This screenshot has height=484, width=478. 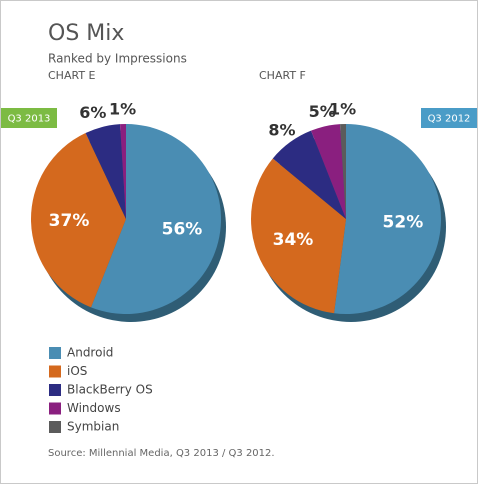 I want to click on period-label: Q3 2012, so click(x=449, y=119).